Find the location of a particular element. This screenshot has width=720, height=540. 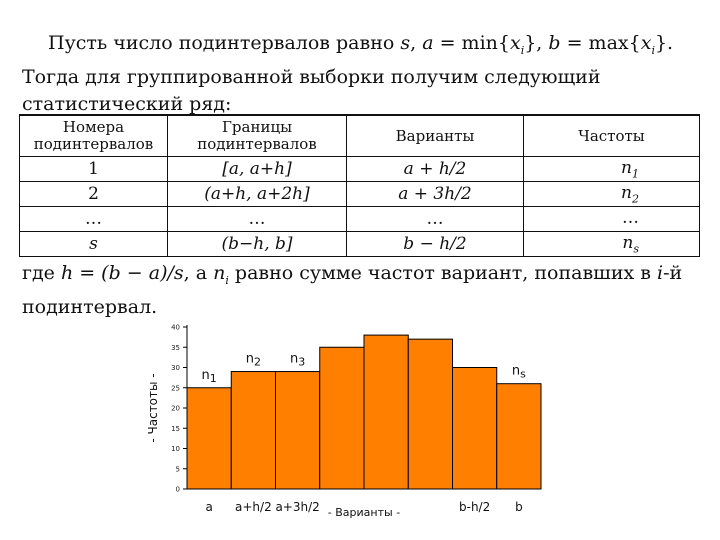

cell-number: 2 is located at coordinates (93, 194).